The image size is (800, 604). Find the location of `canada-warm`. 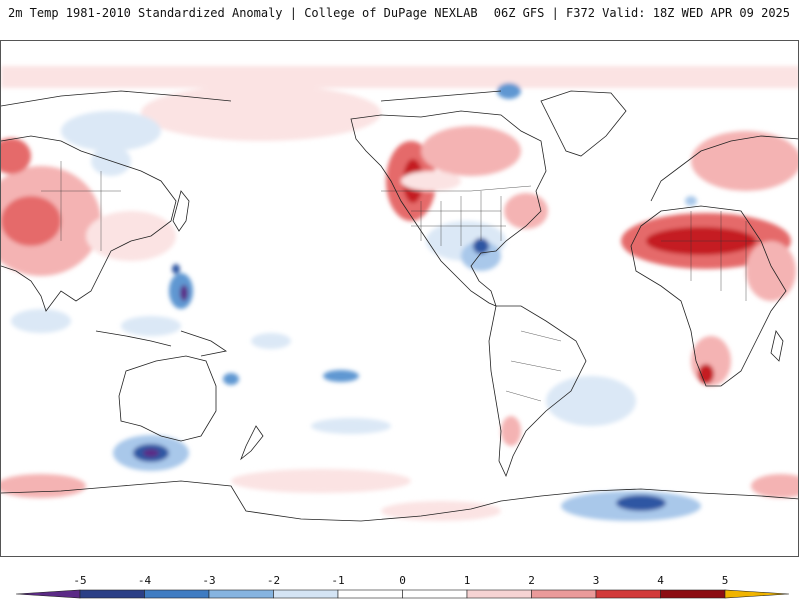

canada-warm is located at coordinates (471, 151).